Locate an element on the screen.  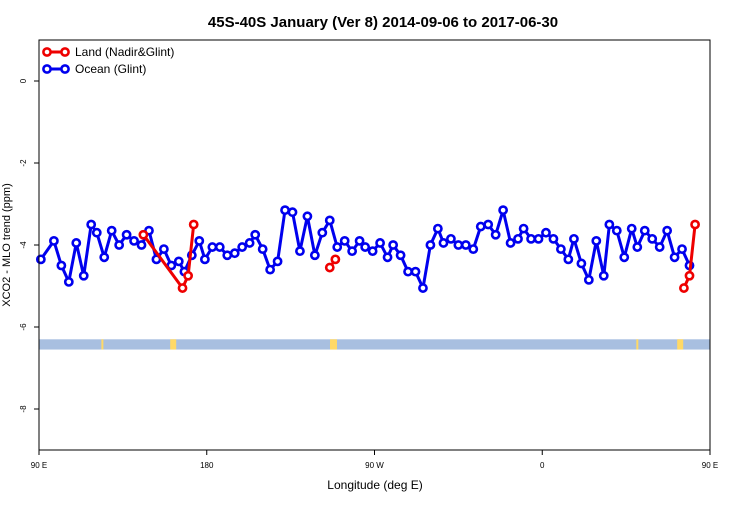
legend: Land (Nadir&Glint) Ocean (Glint) is located at coordinates (108, 60).